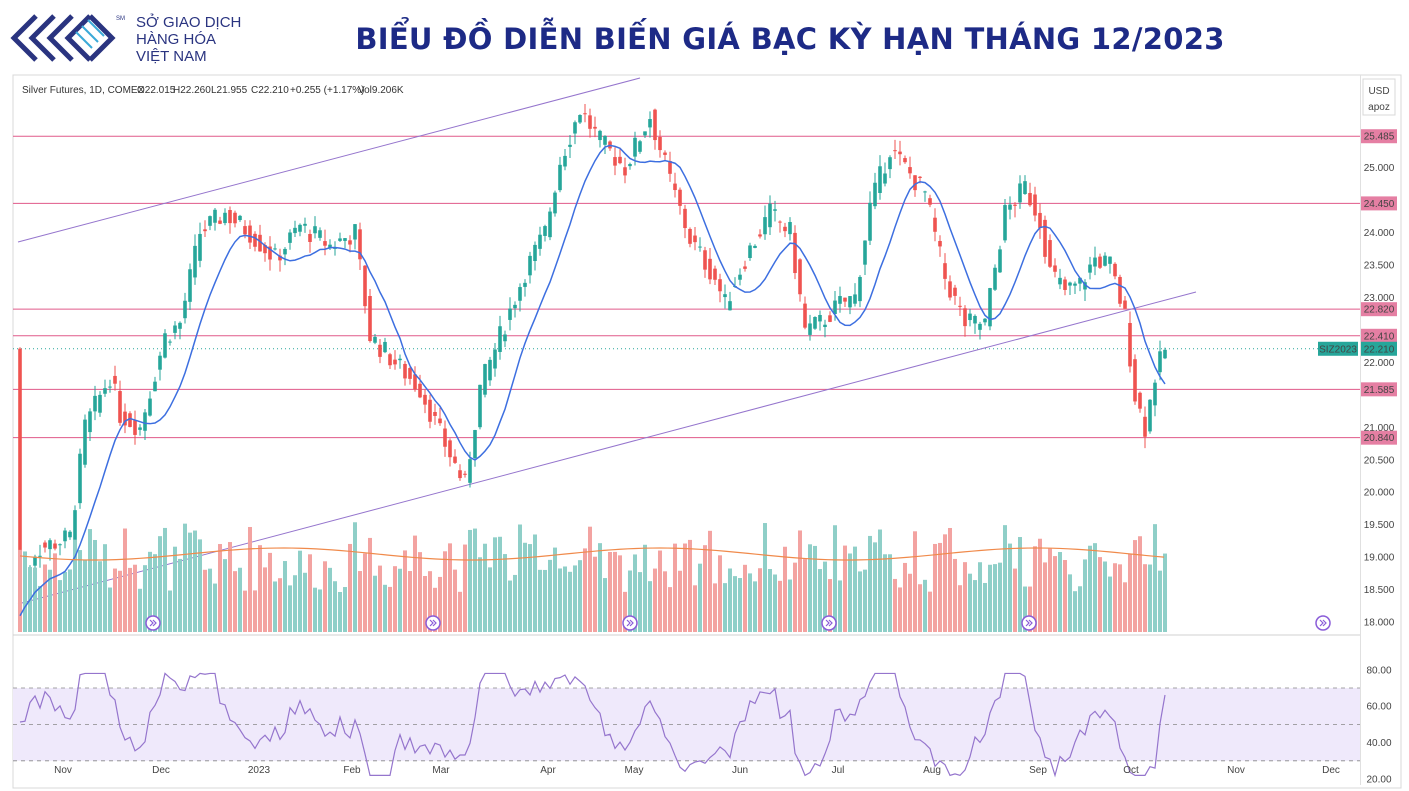 The width and height of the screenshot is (1409, 791). I want to click on y-tick-label: 19.000, so click(1379, 558).